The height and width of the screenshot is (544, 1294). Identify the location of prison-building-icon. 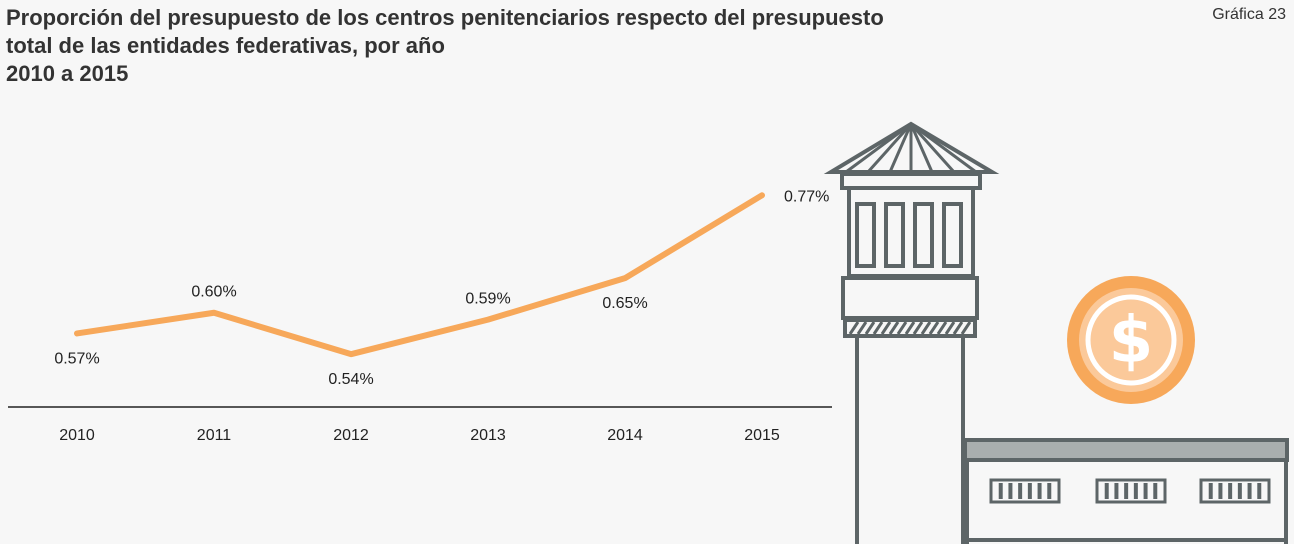
(1126, 491).